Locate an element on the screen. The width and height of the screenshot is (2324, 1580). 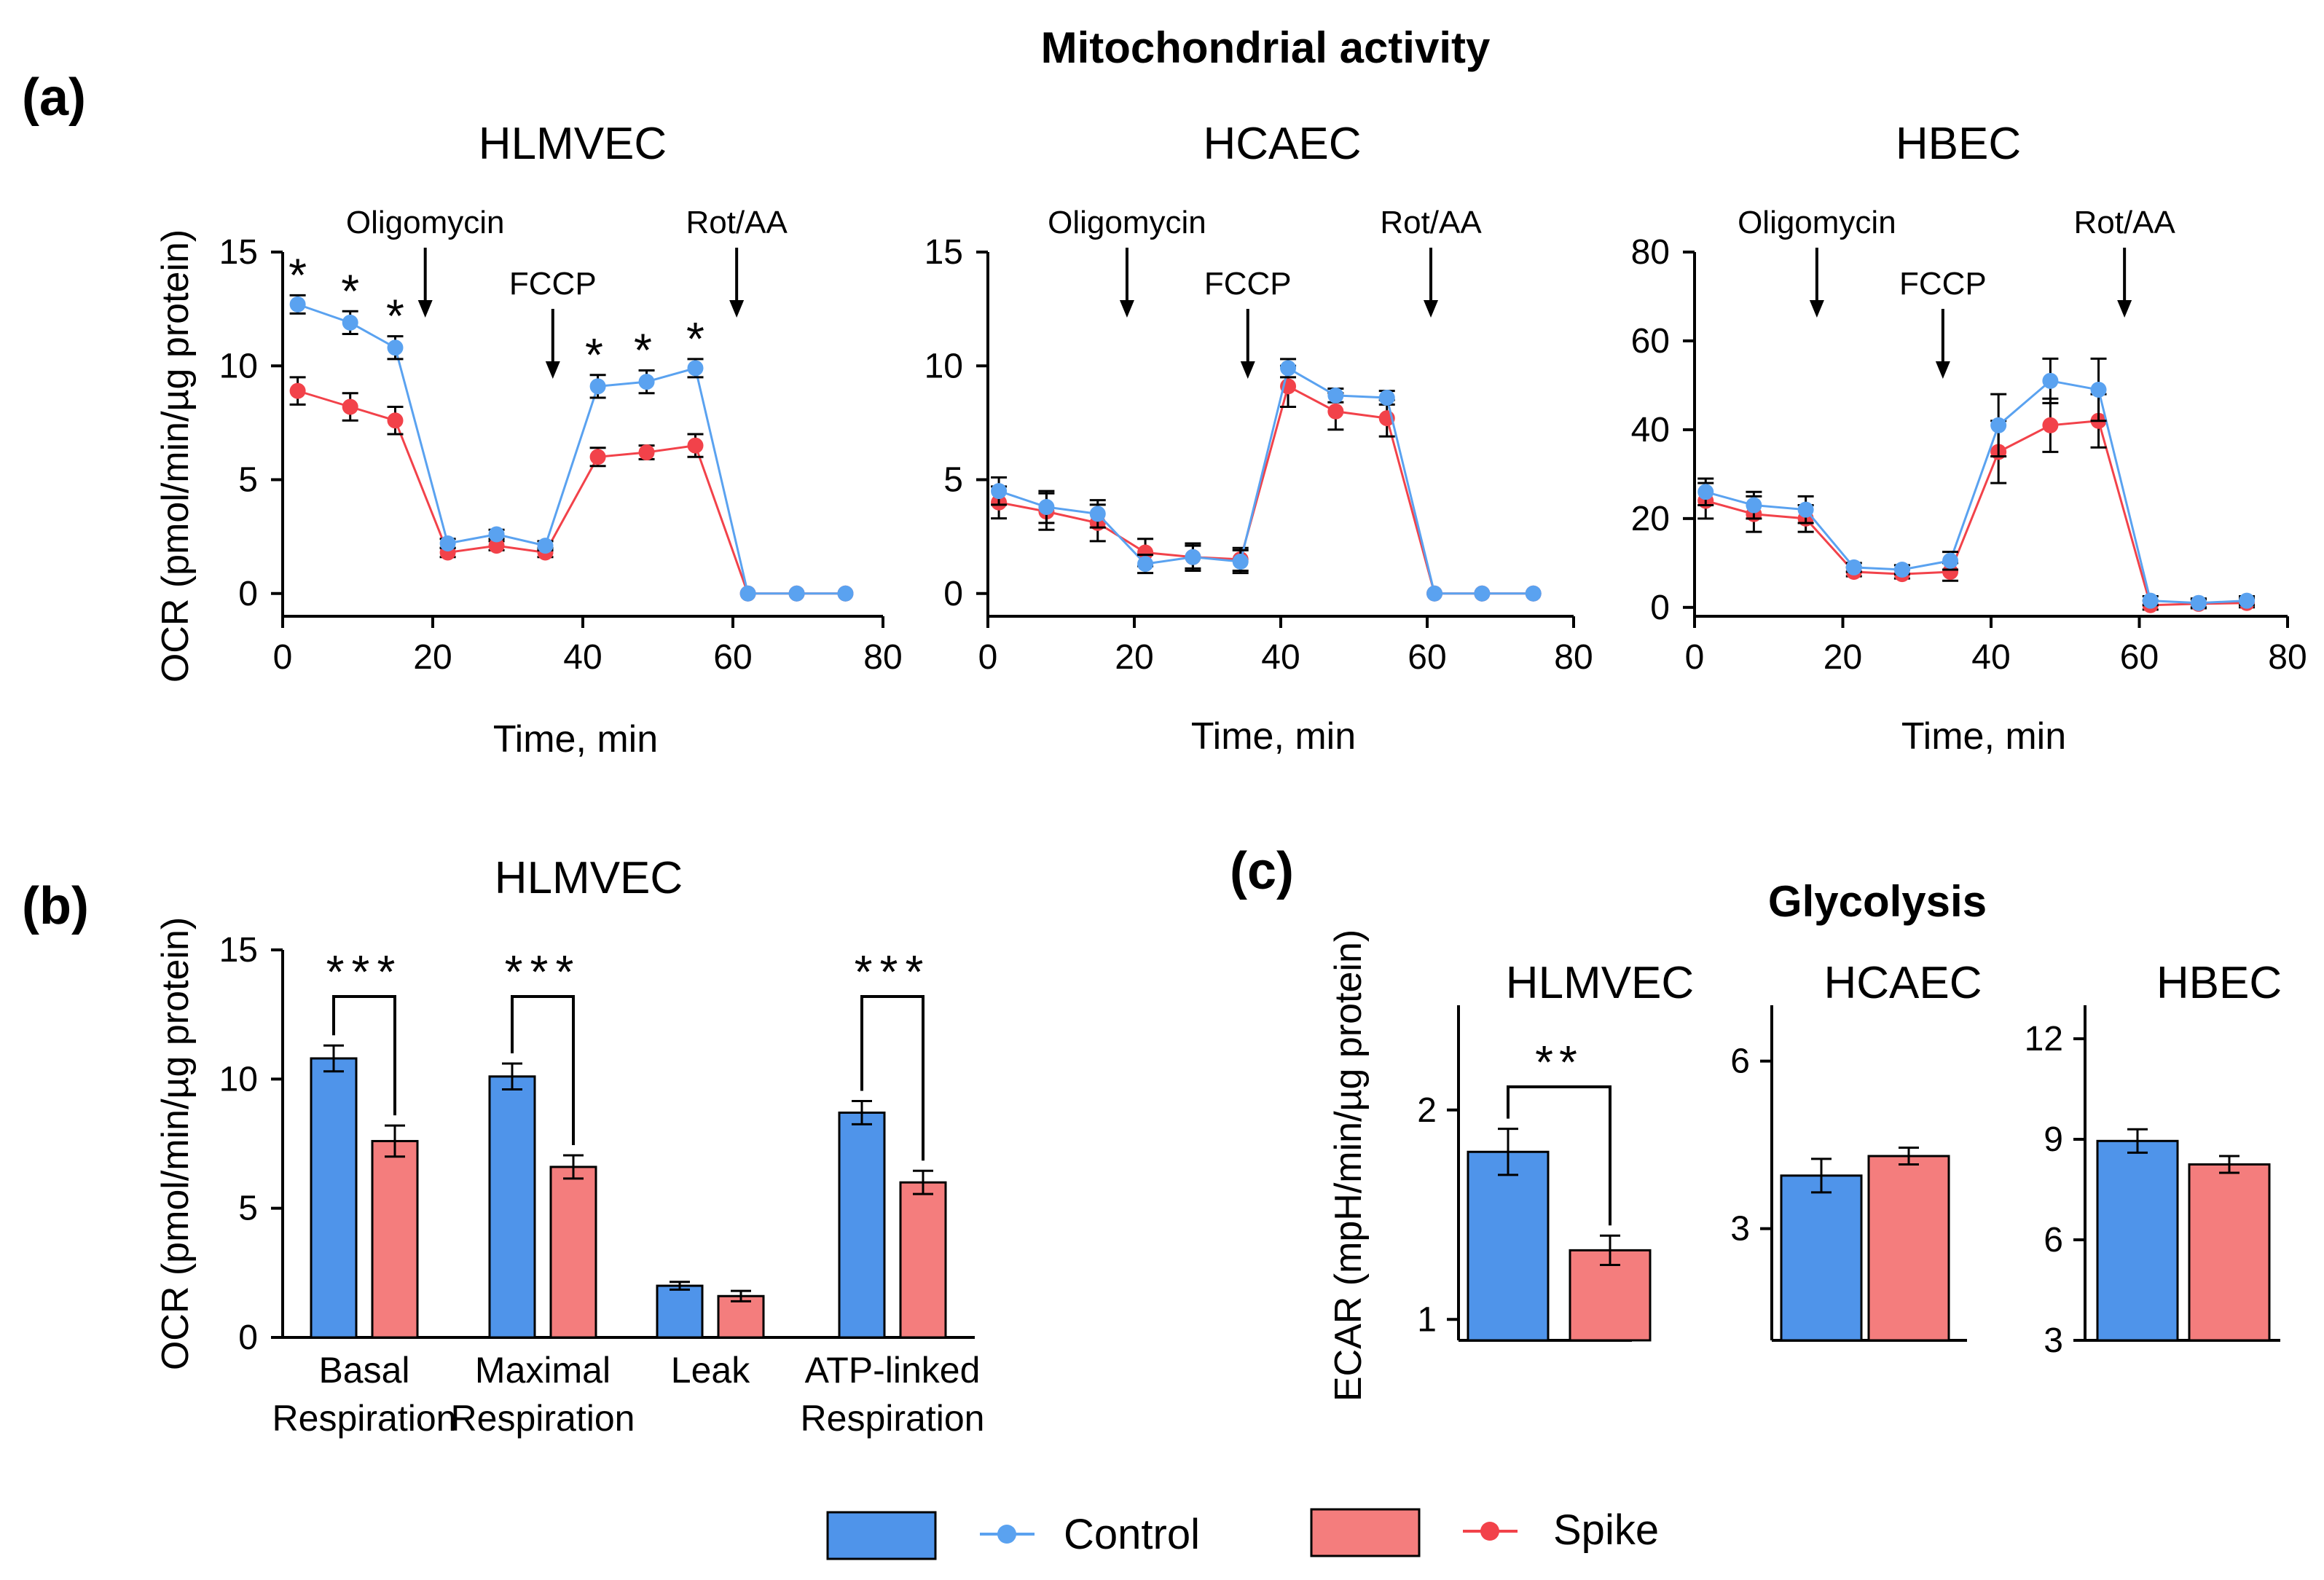
y-tick-label: 2 is located at coordinates (1427, 1110).